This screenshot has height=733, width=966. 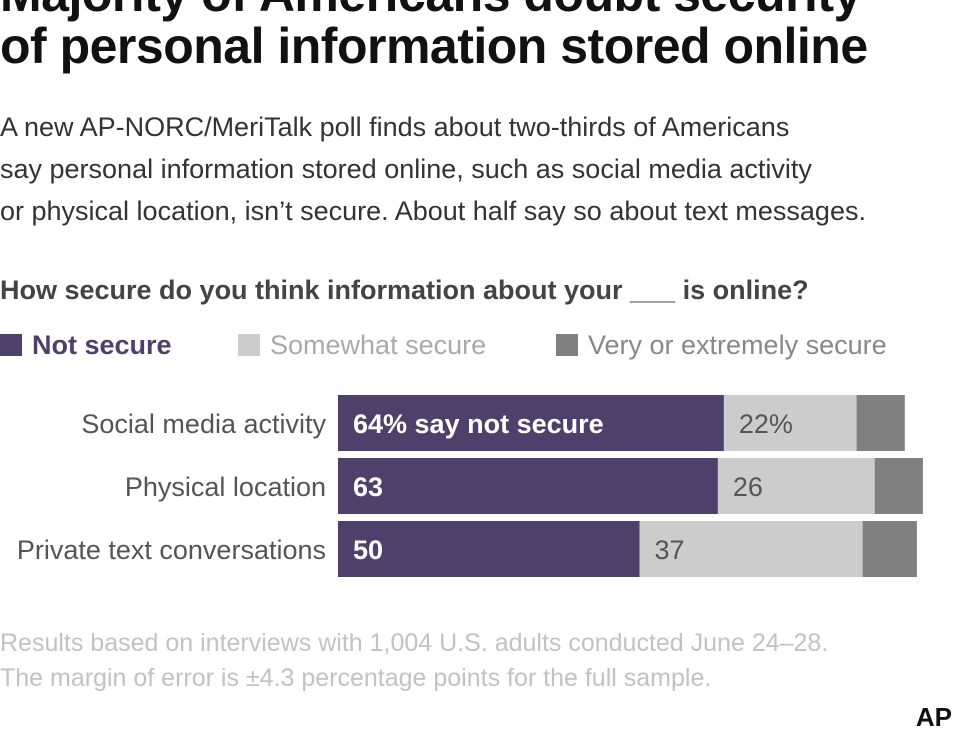 I want to click on category-label-private-text-conversations: Private text conversations, so click(x=171, y=550).